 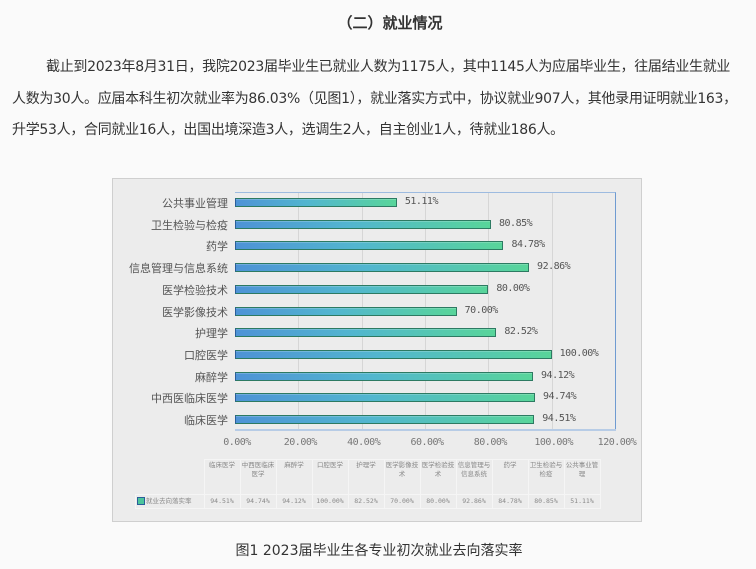 I want to click on figure-caption: 图1 2023届毕业生各专业初次就业去向落实率, so click(x=379, y=551).